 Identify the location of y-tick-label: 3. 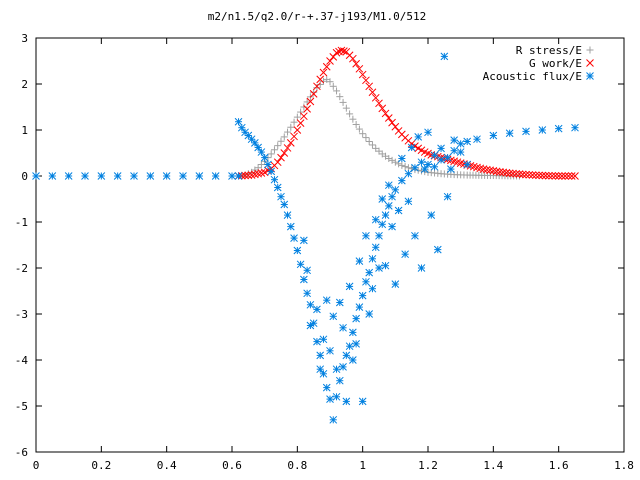
(24, 38).